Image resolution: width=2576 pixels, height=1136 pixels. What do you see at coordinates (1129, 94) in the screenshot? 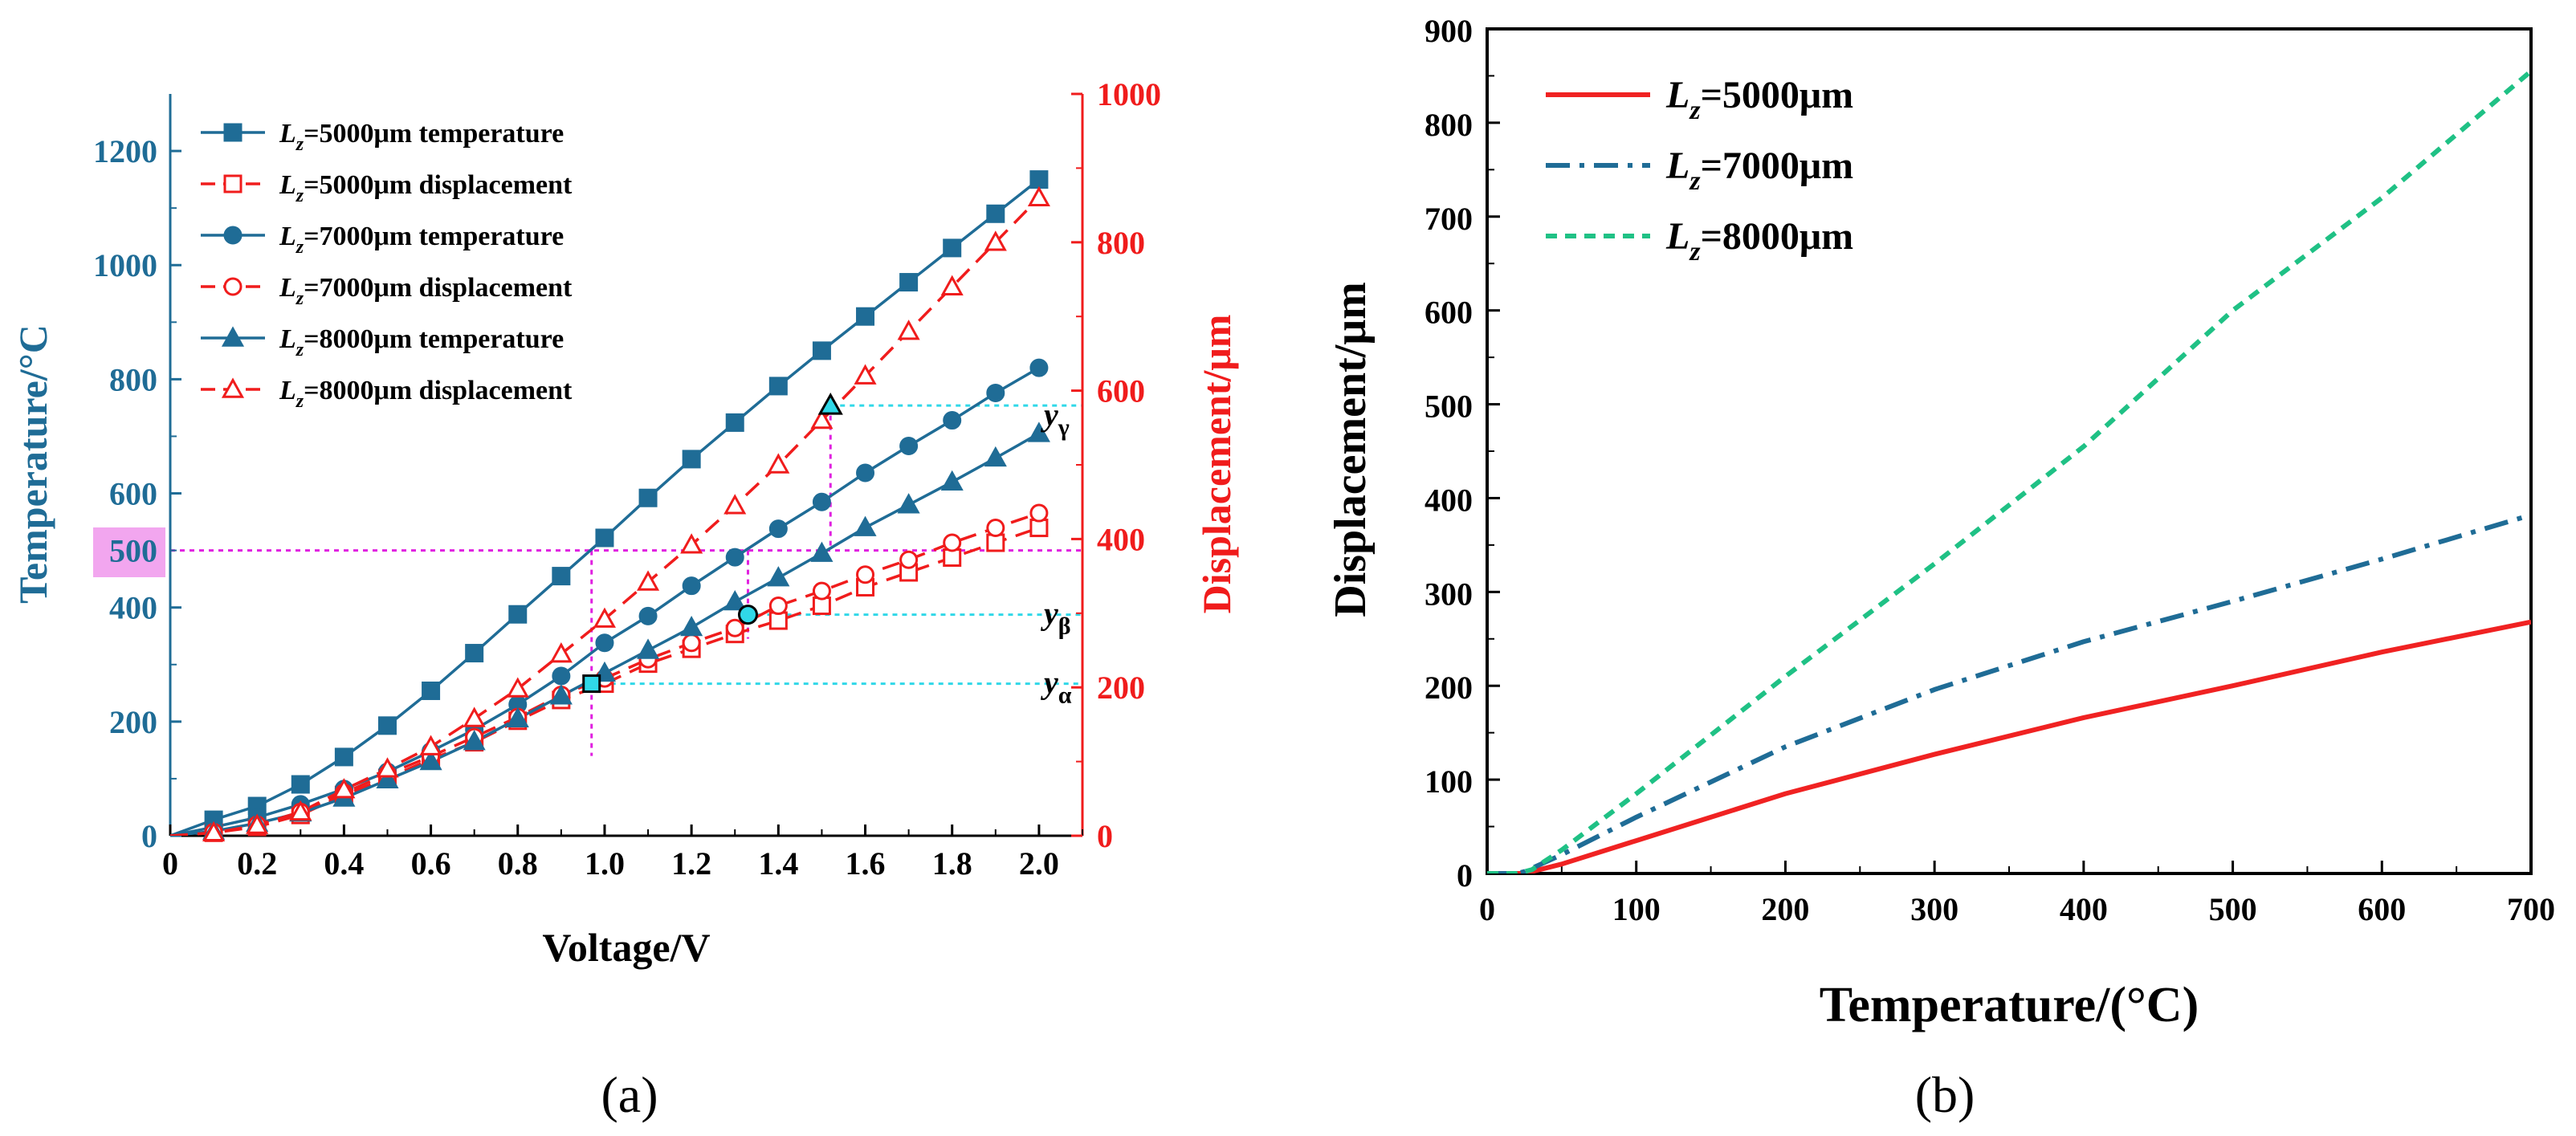
I see `y-tick-label-right: 1000` at bounding box center [1129, 94].